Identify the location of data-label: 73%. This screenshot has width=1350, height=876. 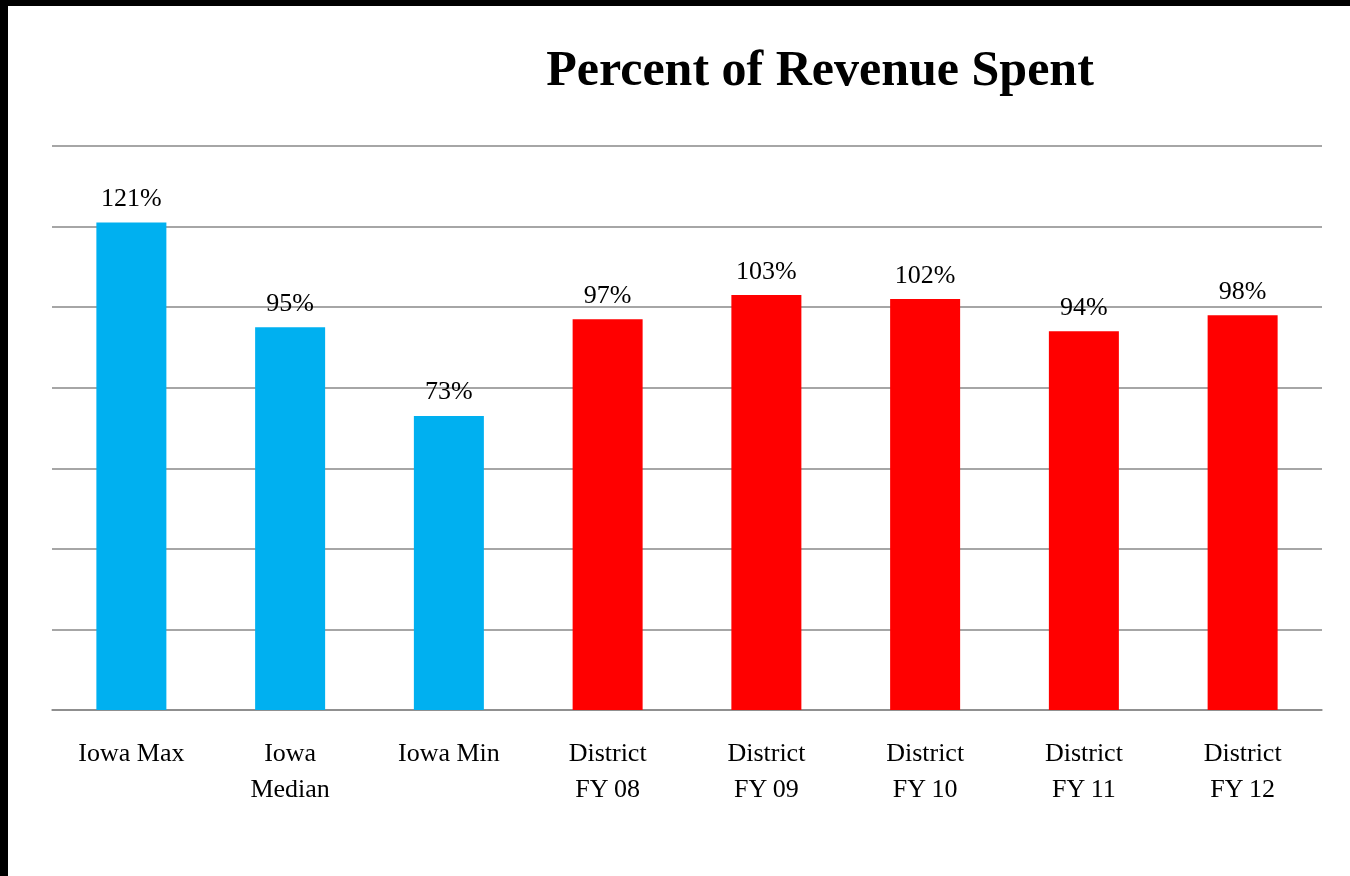
(449, 391).